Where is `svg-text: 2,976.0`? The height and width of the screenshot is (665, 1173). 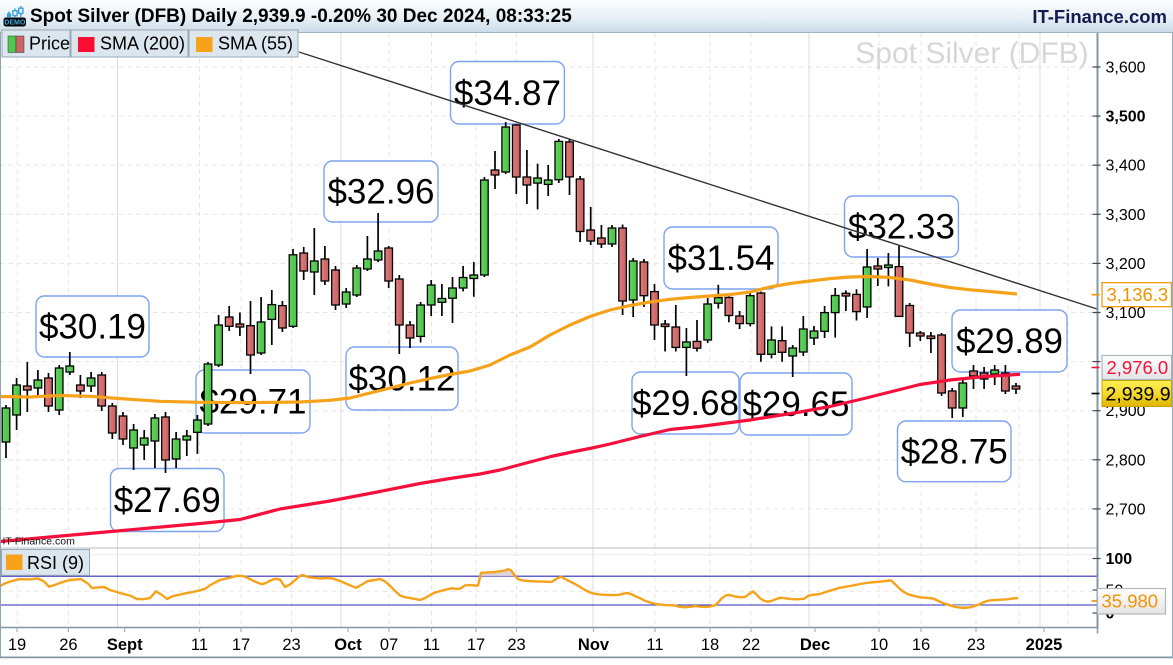 svg-text: 2,976.0 is located at coordinates (1138, 367).